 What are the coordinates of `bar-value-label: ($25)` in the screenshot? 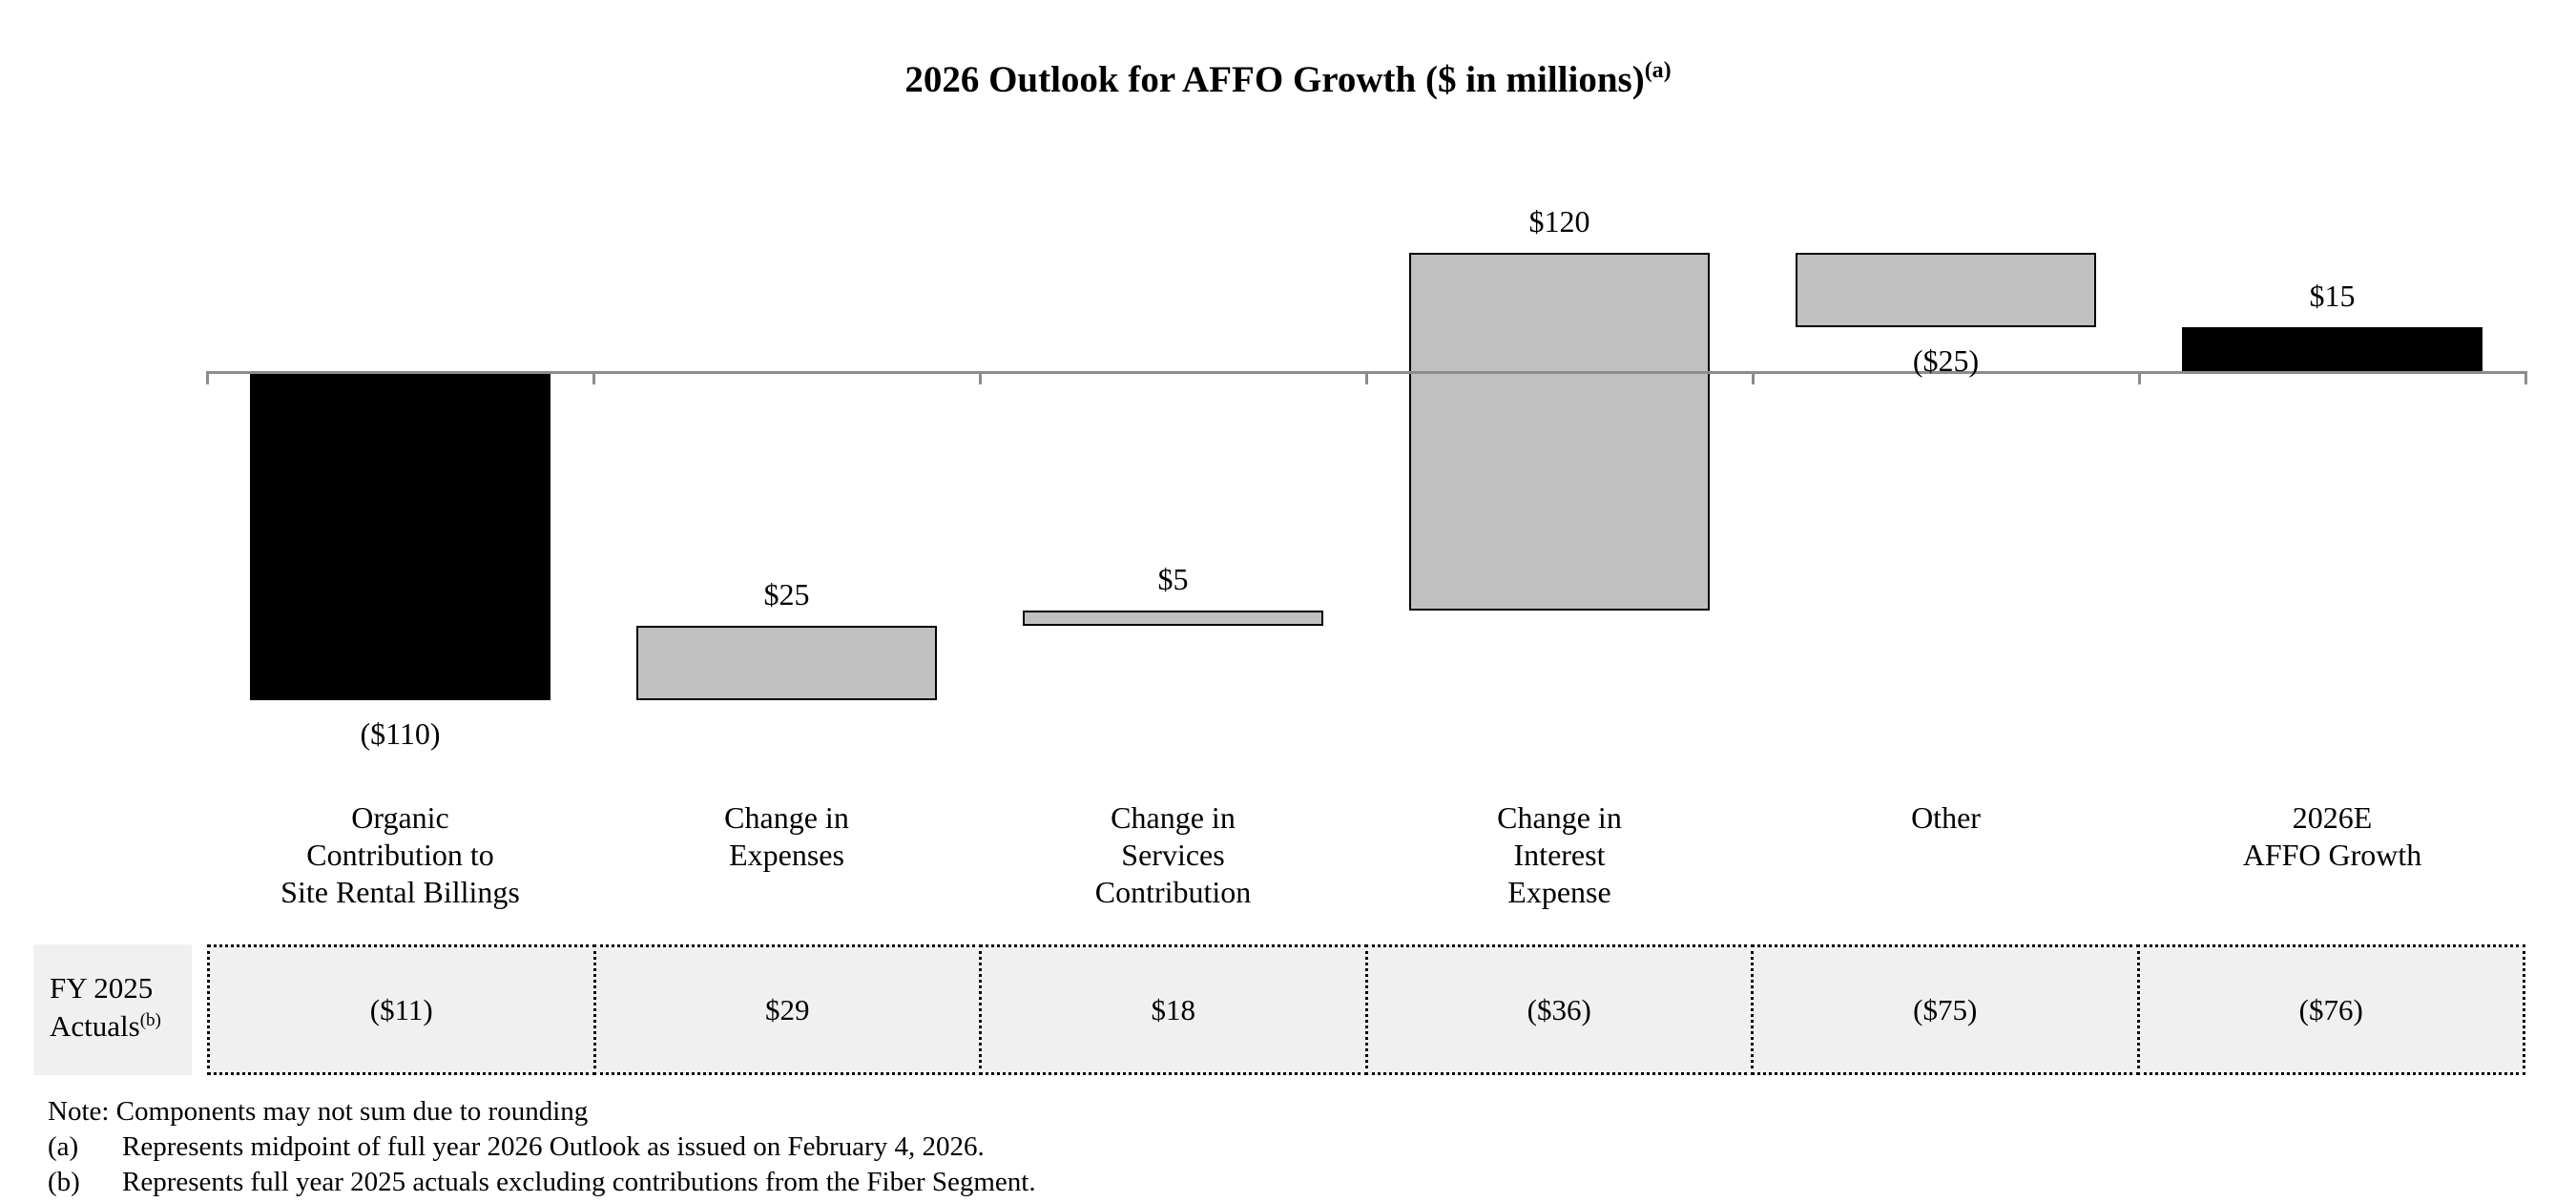 It's located at (1946, 361).